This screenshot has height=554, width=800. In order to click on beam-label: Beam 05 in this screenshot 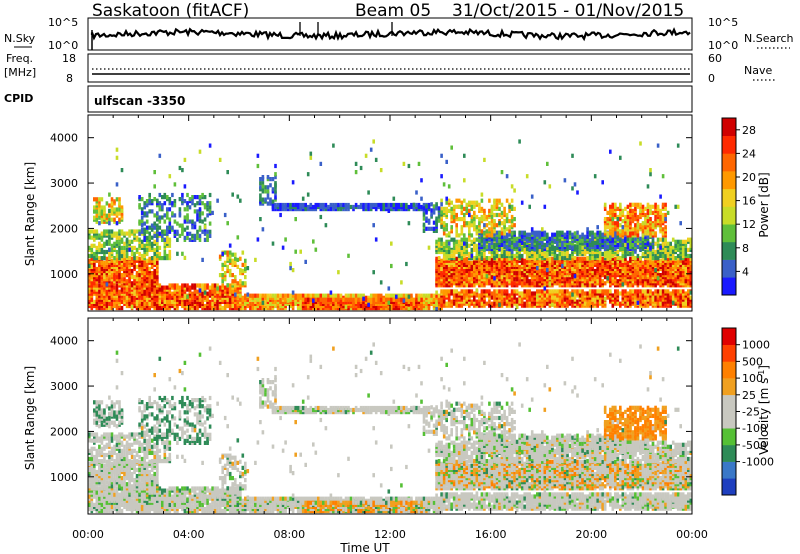, I will do `click(393, 11)`.